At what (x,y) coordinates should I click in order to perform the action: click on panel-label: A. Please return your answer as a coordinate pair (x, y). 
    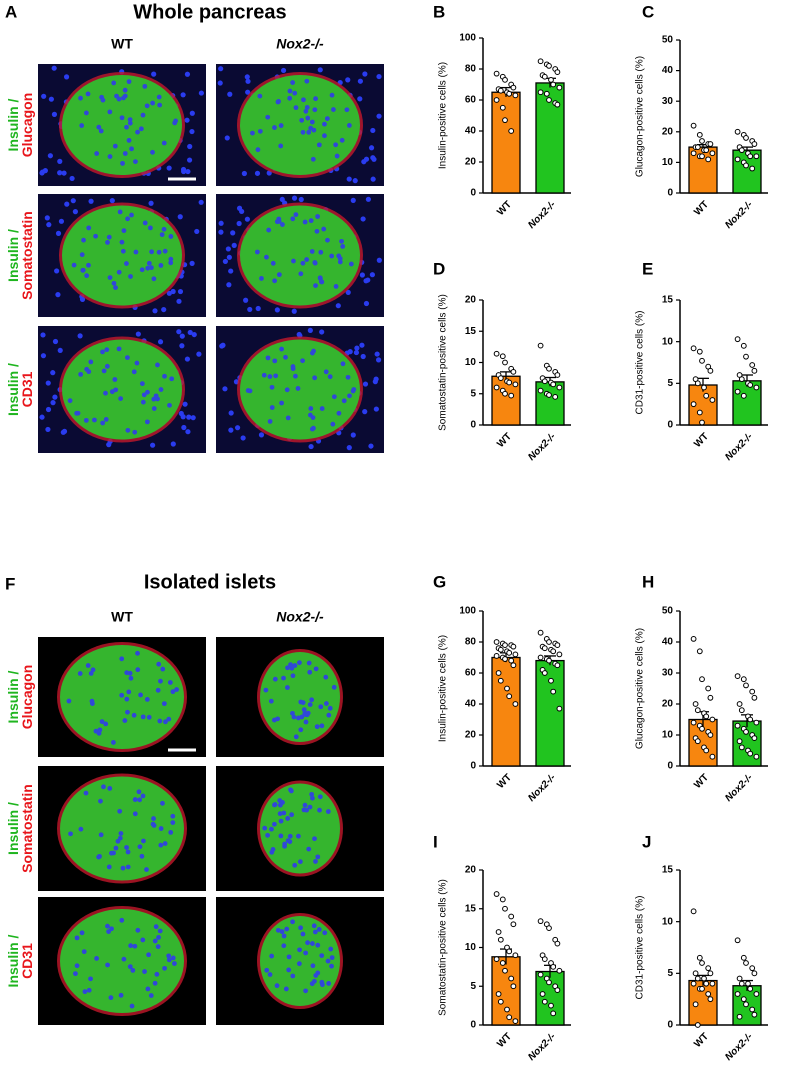
    Looking at the image, I should click on (11, 11).